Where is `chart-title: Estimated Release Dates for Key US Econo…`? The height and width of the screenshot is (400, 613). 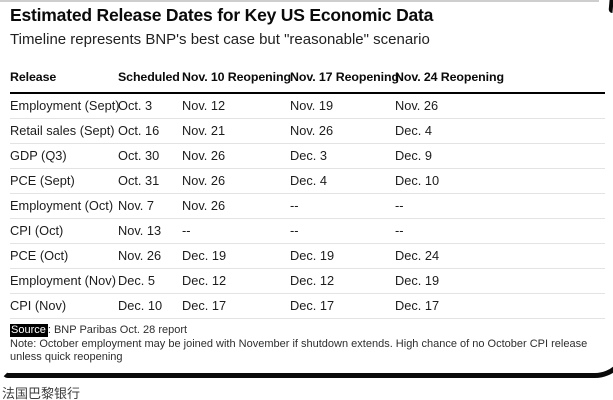 chart-title: Estimated Release Dates for Key US Econo… is located at coordinates (222, 15).